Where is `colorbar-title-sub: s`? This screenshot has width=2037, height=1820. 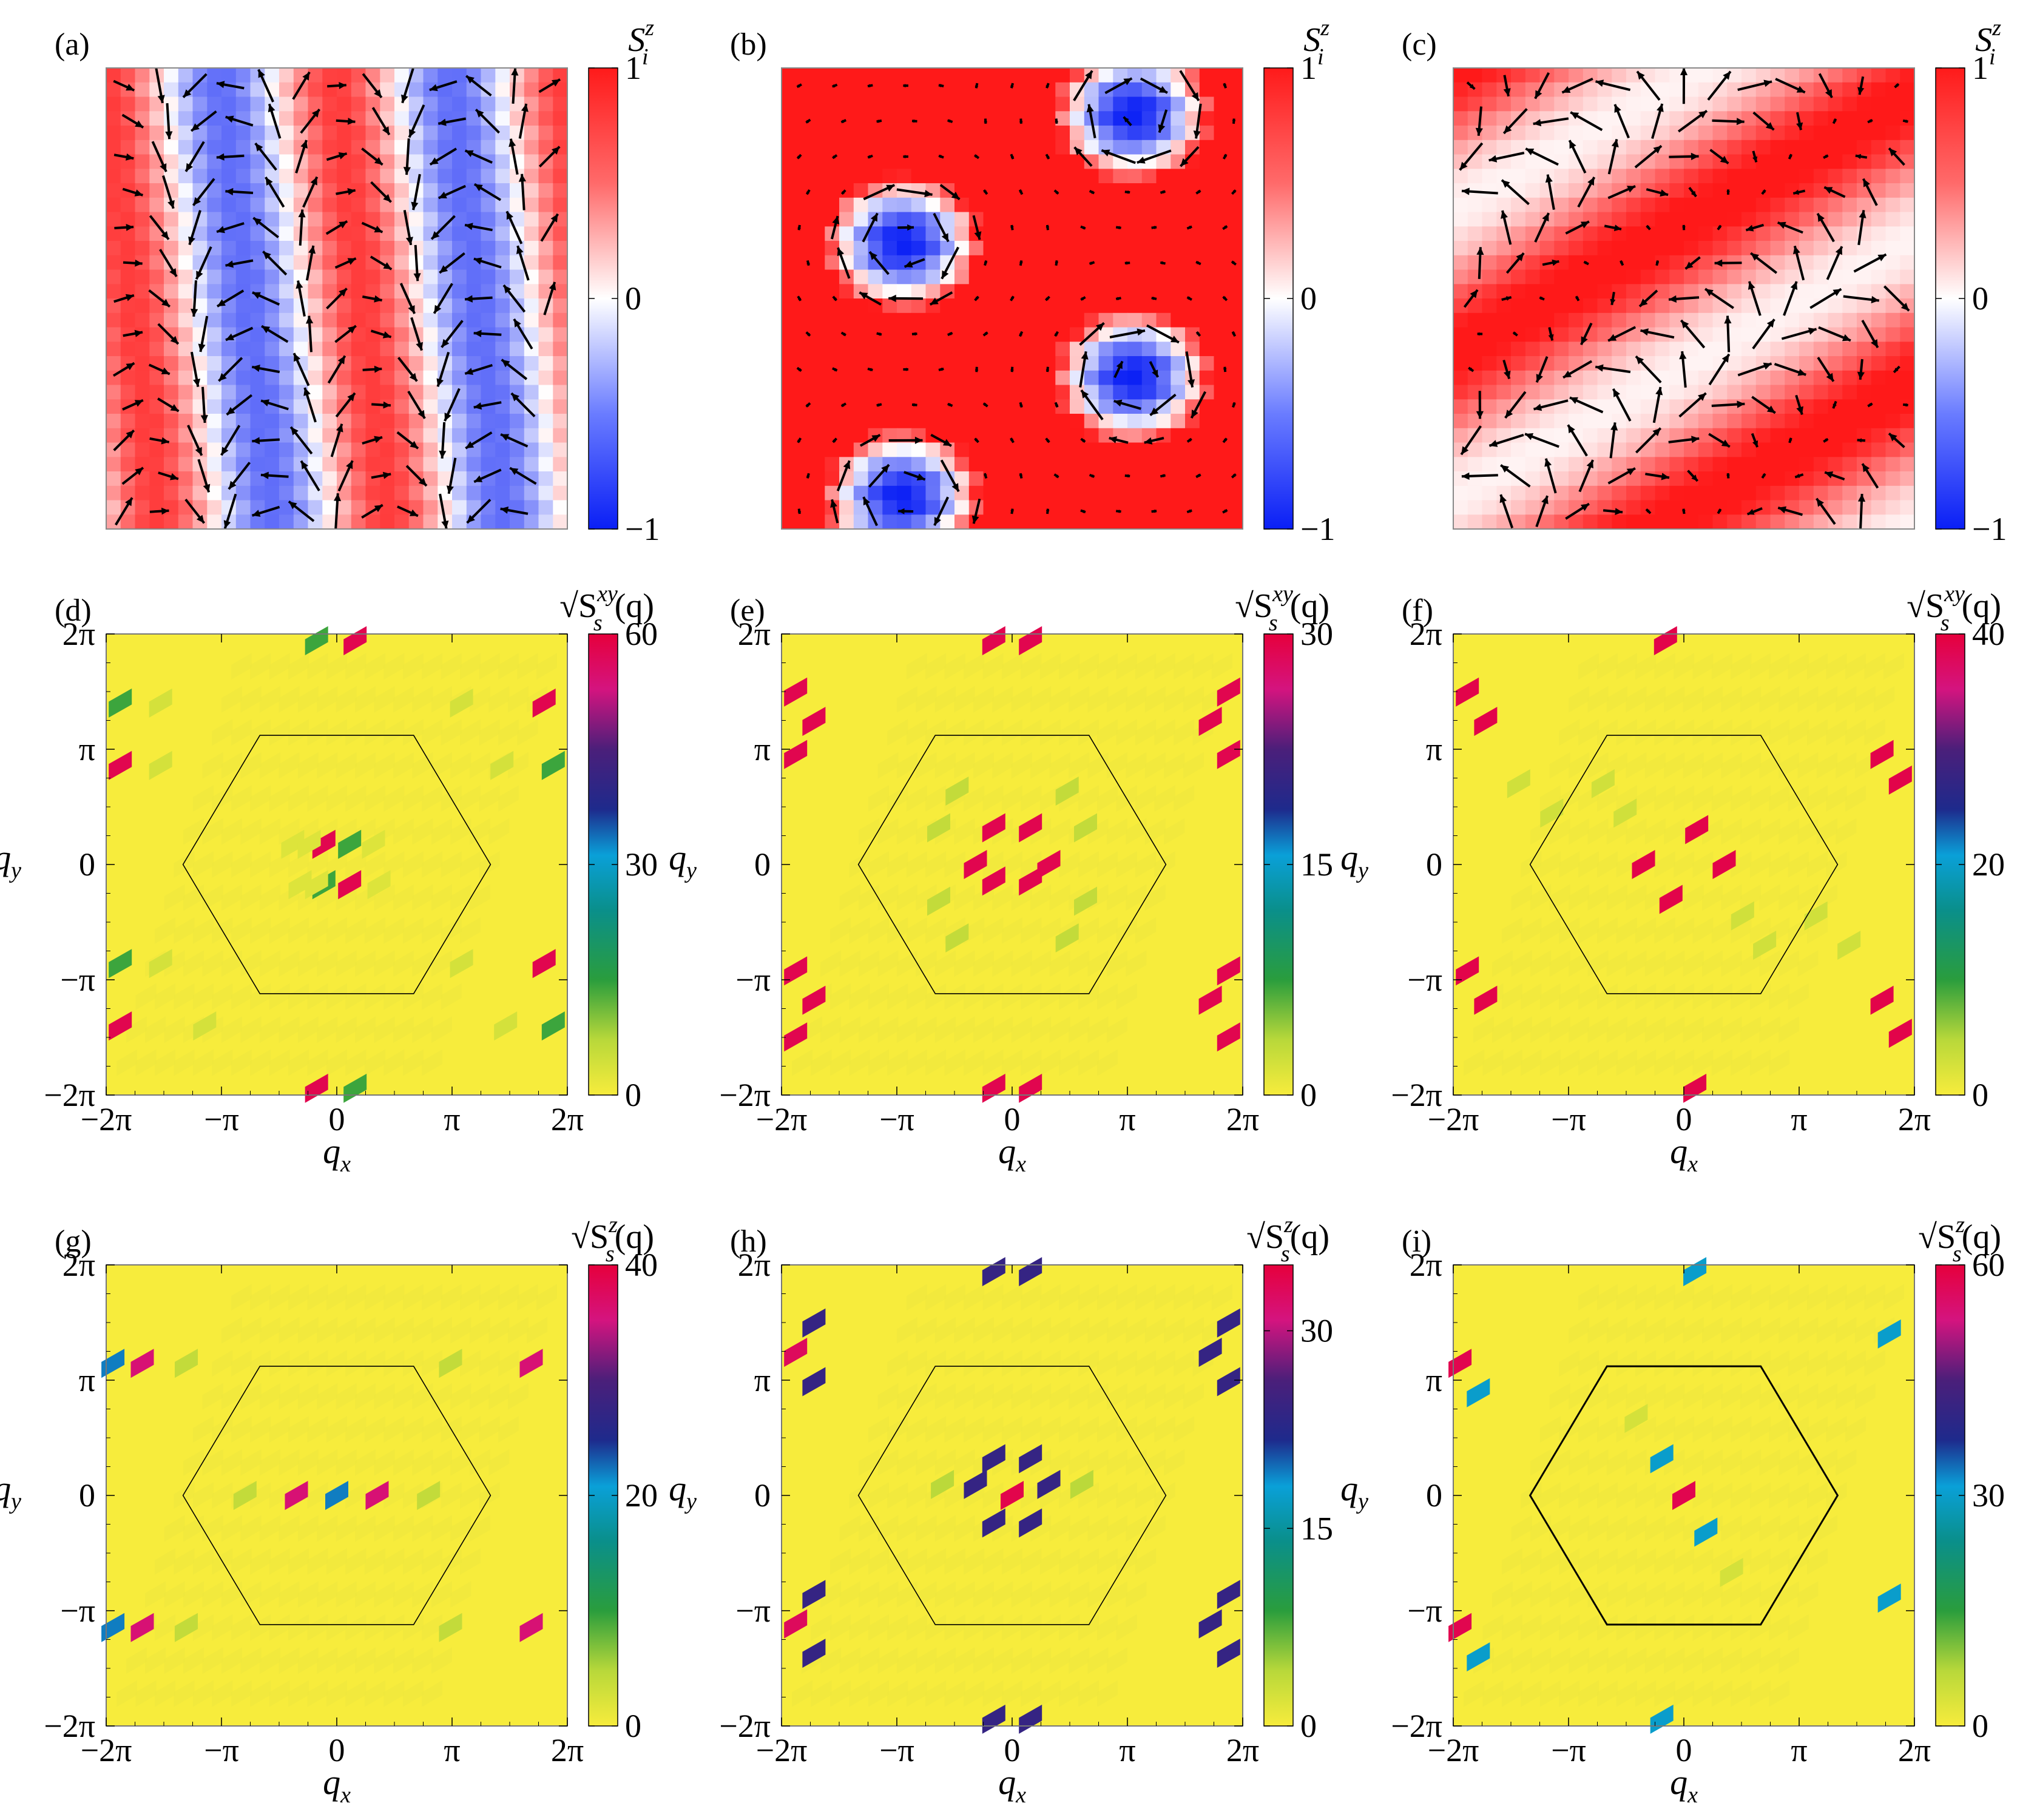
colorbar-title-sub: s is located at coordinates (1273, 623).